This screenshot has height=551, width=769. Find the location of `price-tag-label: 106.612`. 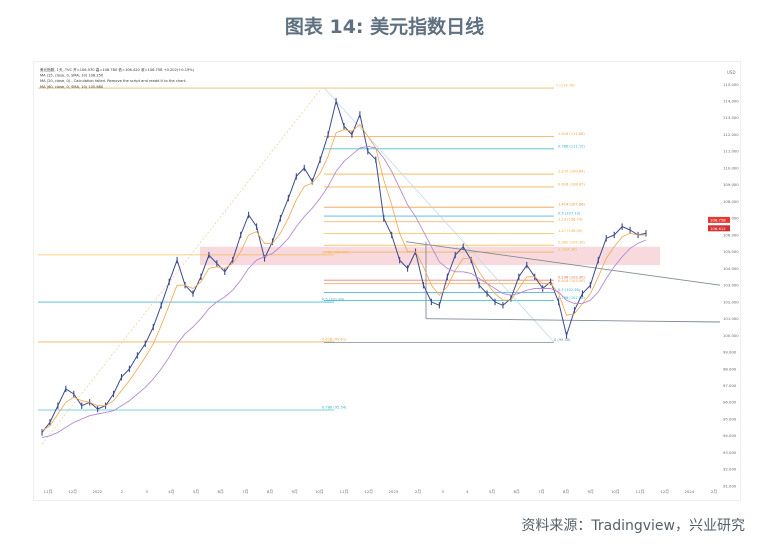

price-tag-label: 106.612 is located at coordinates (718, 228).